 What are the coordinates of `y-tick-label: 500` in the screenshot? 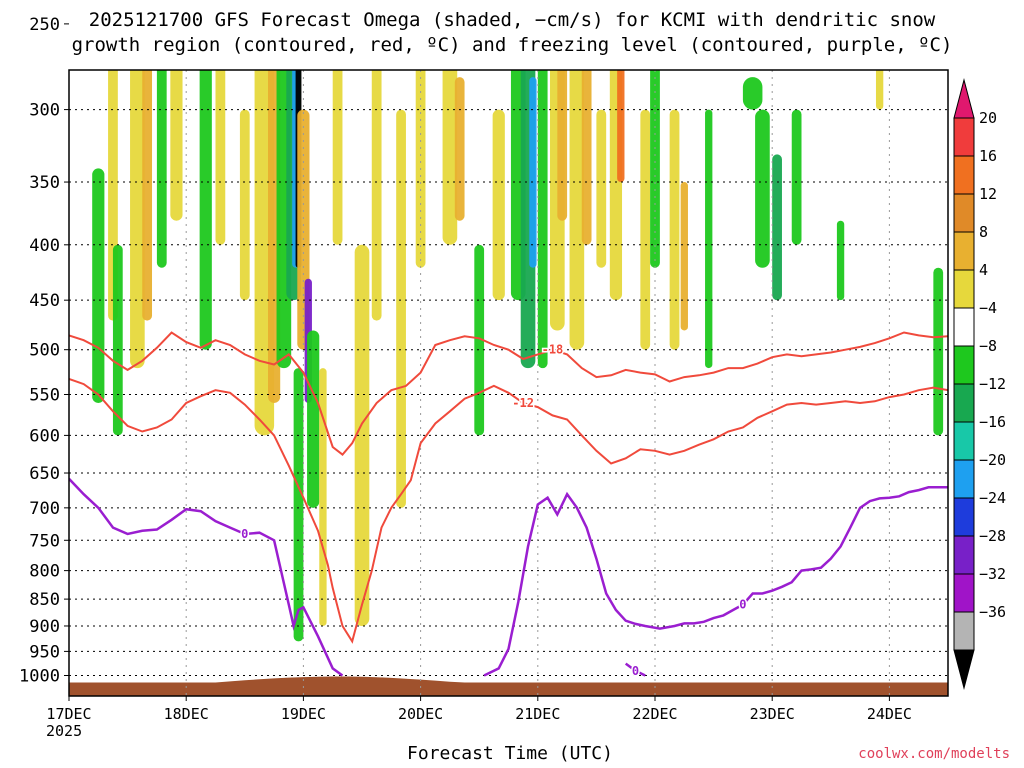 It's located at (44, 351).